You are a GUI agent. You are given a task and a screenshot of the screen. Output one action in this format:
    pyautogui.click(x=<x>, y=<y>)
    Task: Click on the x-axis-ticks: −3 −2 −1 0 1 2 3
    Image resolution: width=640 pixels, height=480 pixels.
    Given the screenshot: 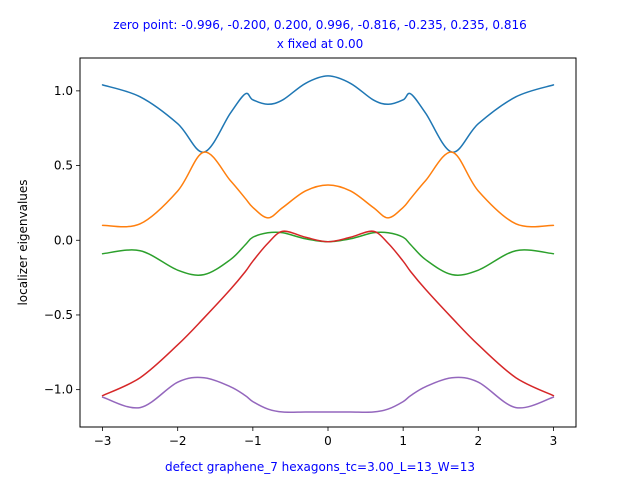 What is the action you would take?
    pyautogui.click(x=326, y=437)
    